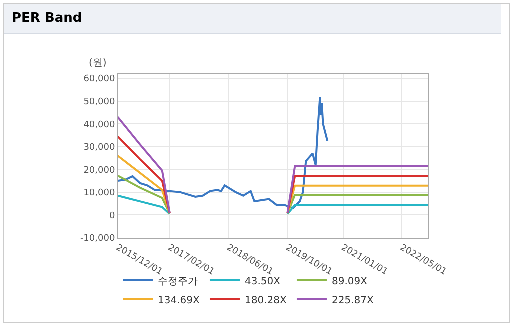 The width and height of the screenshot is (513, 326). What do you see at coordinates (179, 300) in the screenshot?
I see `legend-label: 134.69X` at bounding box center [179, 300].